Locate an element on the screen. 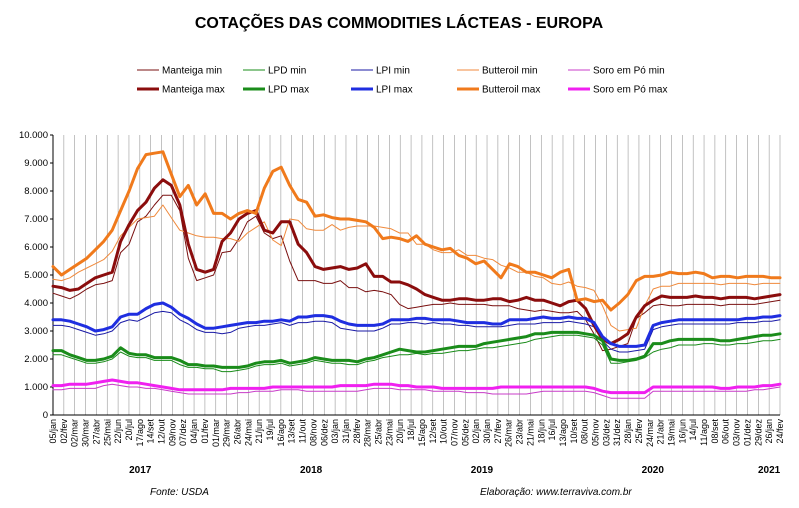 This screenshot has height=508, width=799. y-tick-label: 2.000 is located at coordinates (36, 359).